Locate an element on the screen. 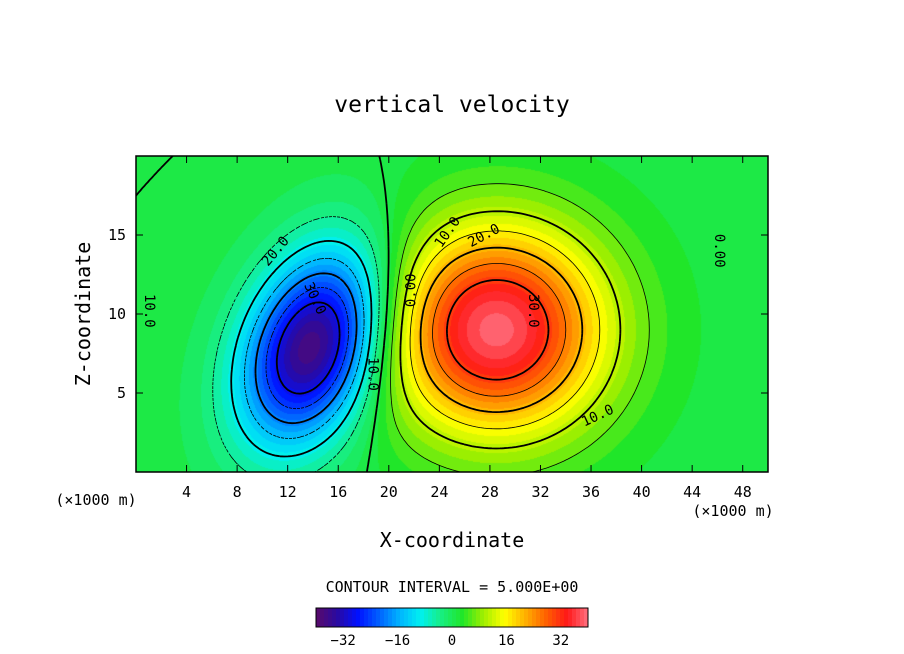 This screenshot has width=904, height=654. x-tick-label: 40 is located at coordinates (642, 492).